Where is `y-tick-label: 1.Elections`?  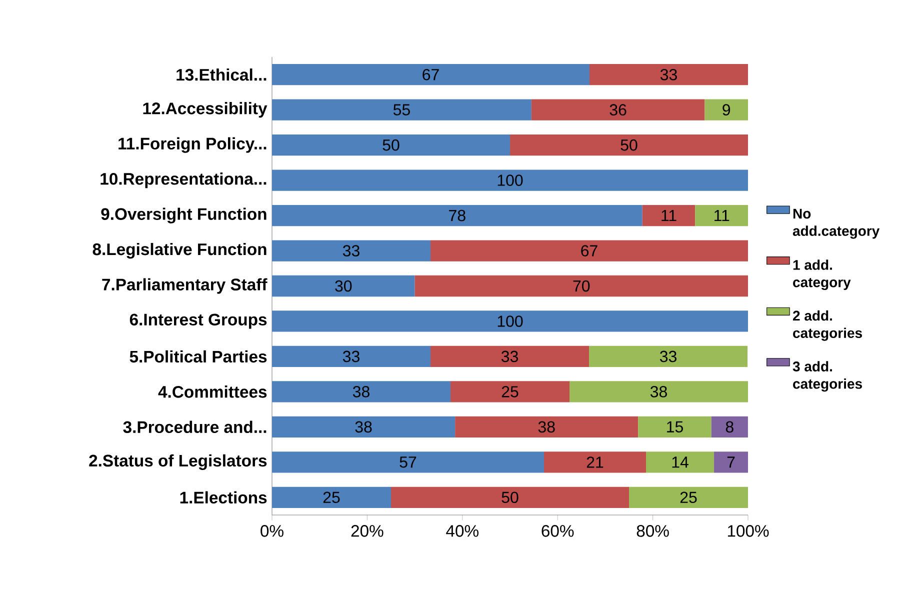 y-tick-label: 1.Elections is located at coordinates (223, 497).